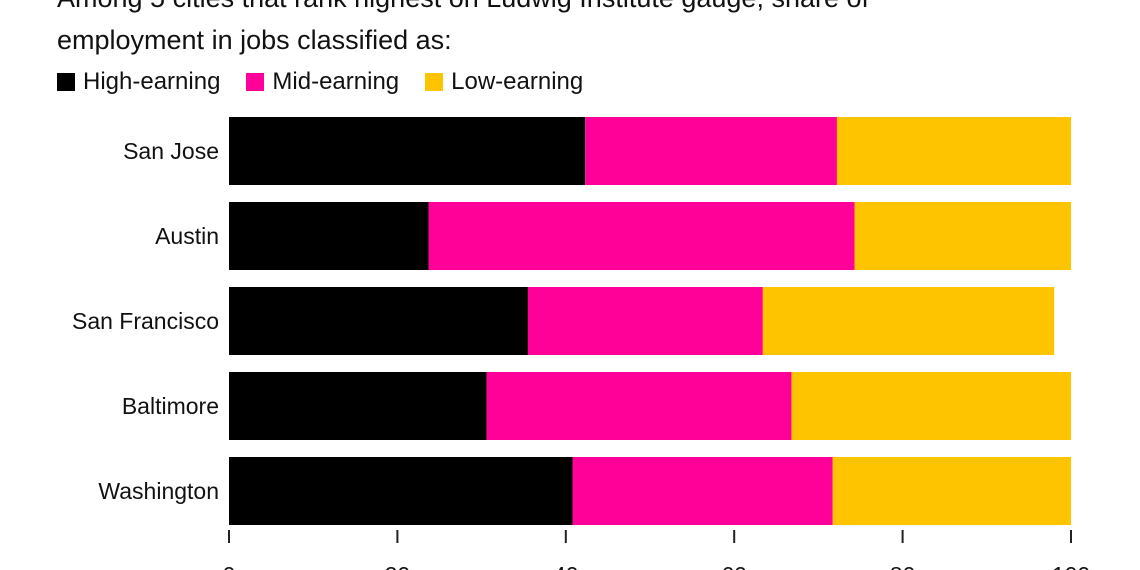 This screenshot has width=1140, height=570. I want to click on bar-austin-high-earning, so click(329, 236).